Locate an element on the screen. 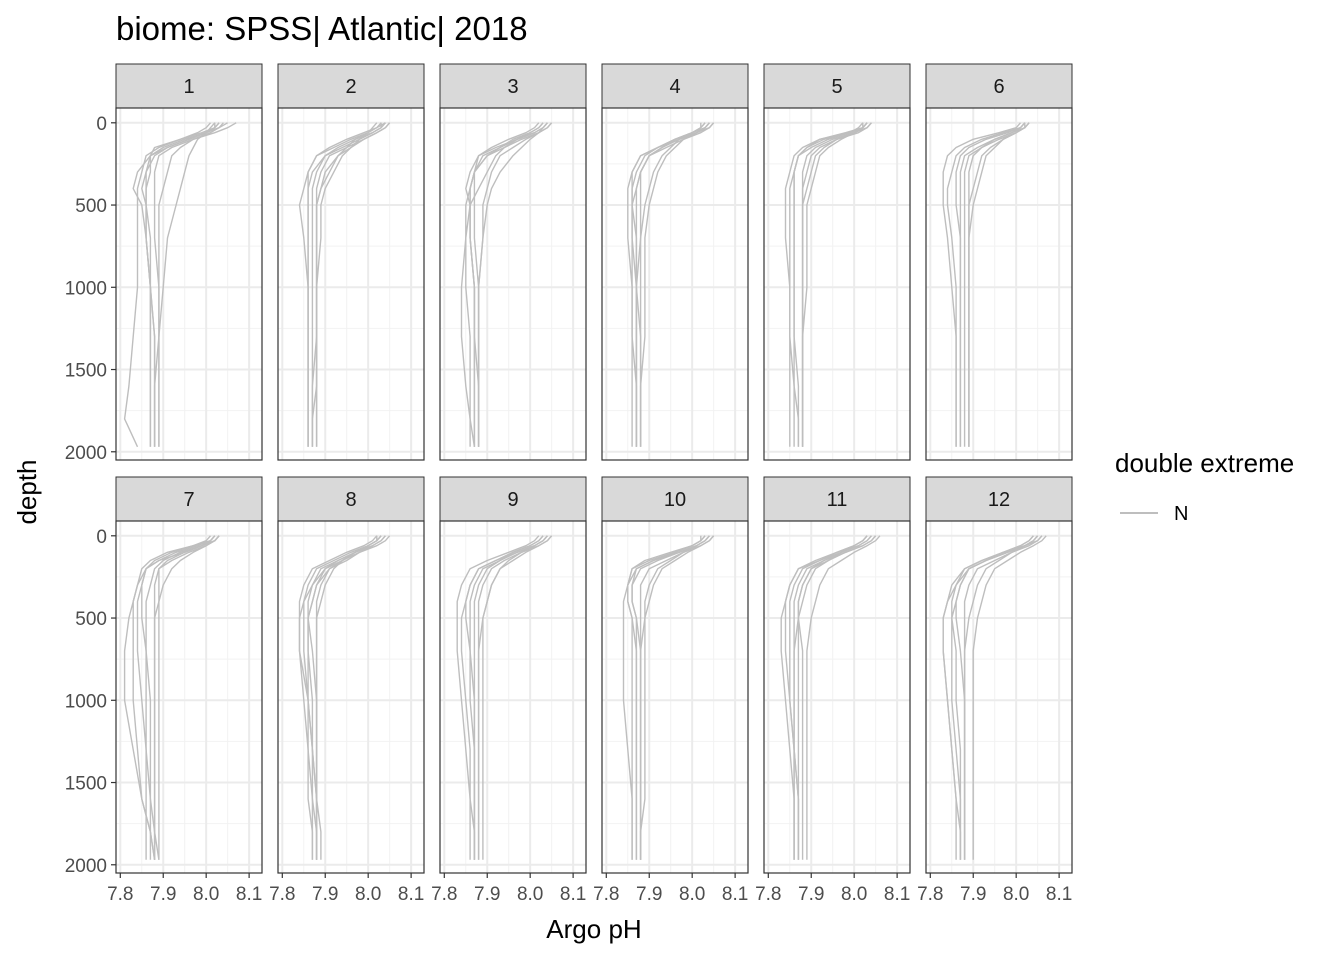 This screenshot has height=960, width=1344. facet-panel-9: 9 is located at coordinates (513, 675).